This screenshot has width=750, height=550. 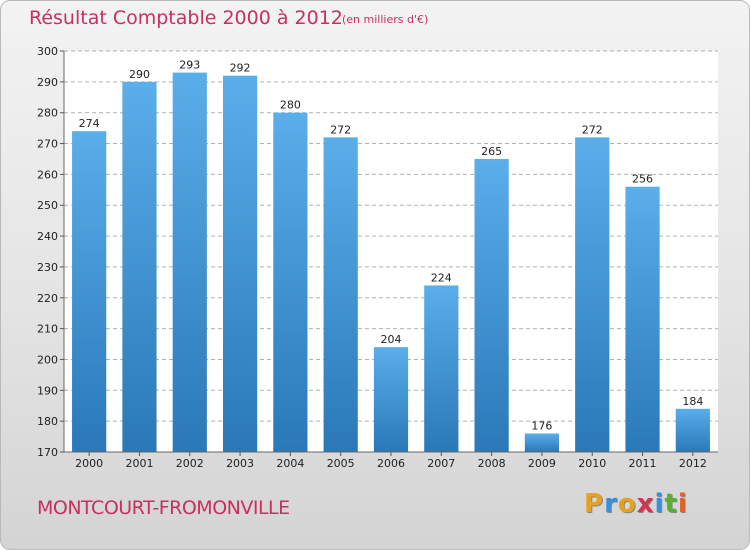 What do you see at coordinates (89, 463) in the screenshot?
I see `x-tick-label: 2000` at bounding box center [89, 463].